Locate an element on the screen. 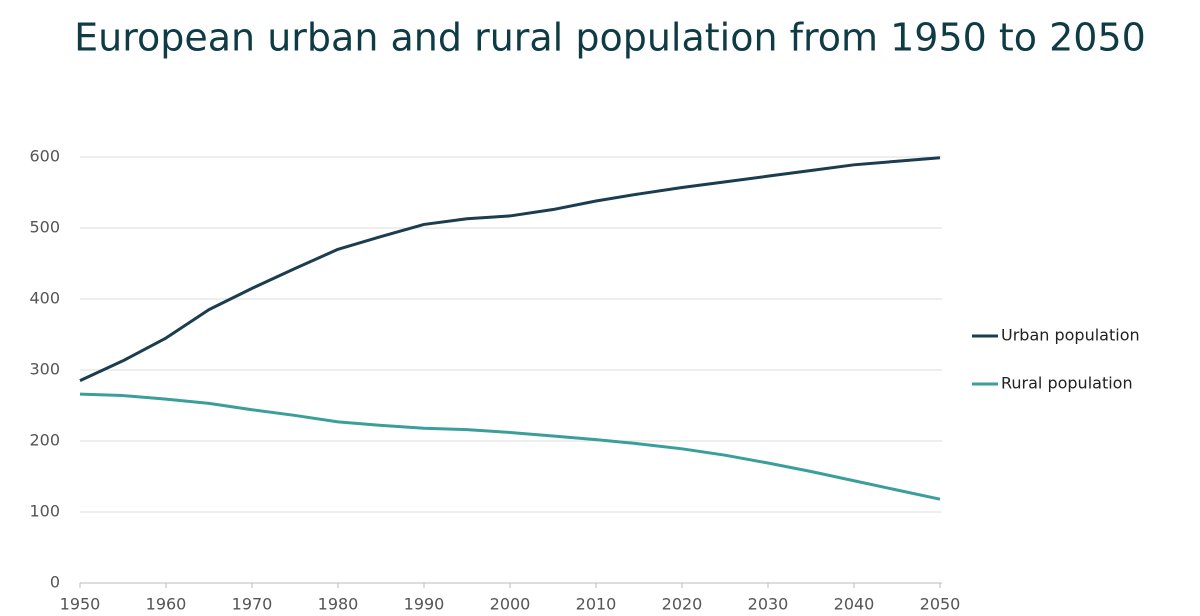  x-tick-label: 1960 is located at coordinates (166, 604).